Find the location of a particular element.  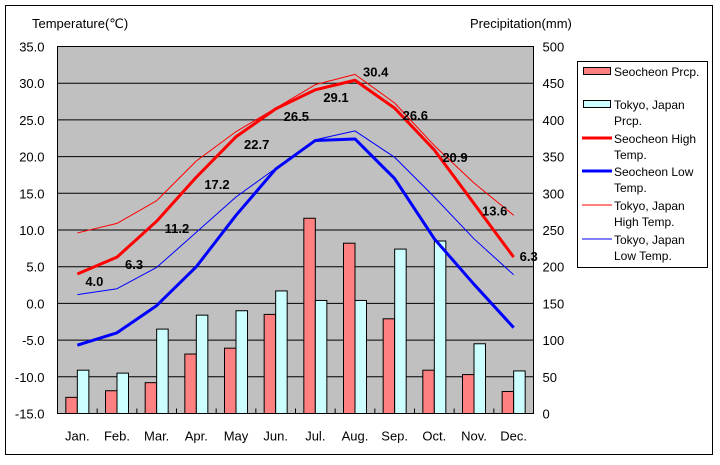

x-tick-label: May is located at coordinates (236, 436).